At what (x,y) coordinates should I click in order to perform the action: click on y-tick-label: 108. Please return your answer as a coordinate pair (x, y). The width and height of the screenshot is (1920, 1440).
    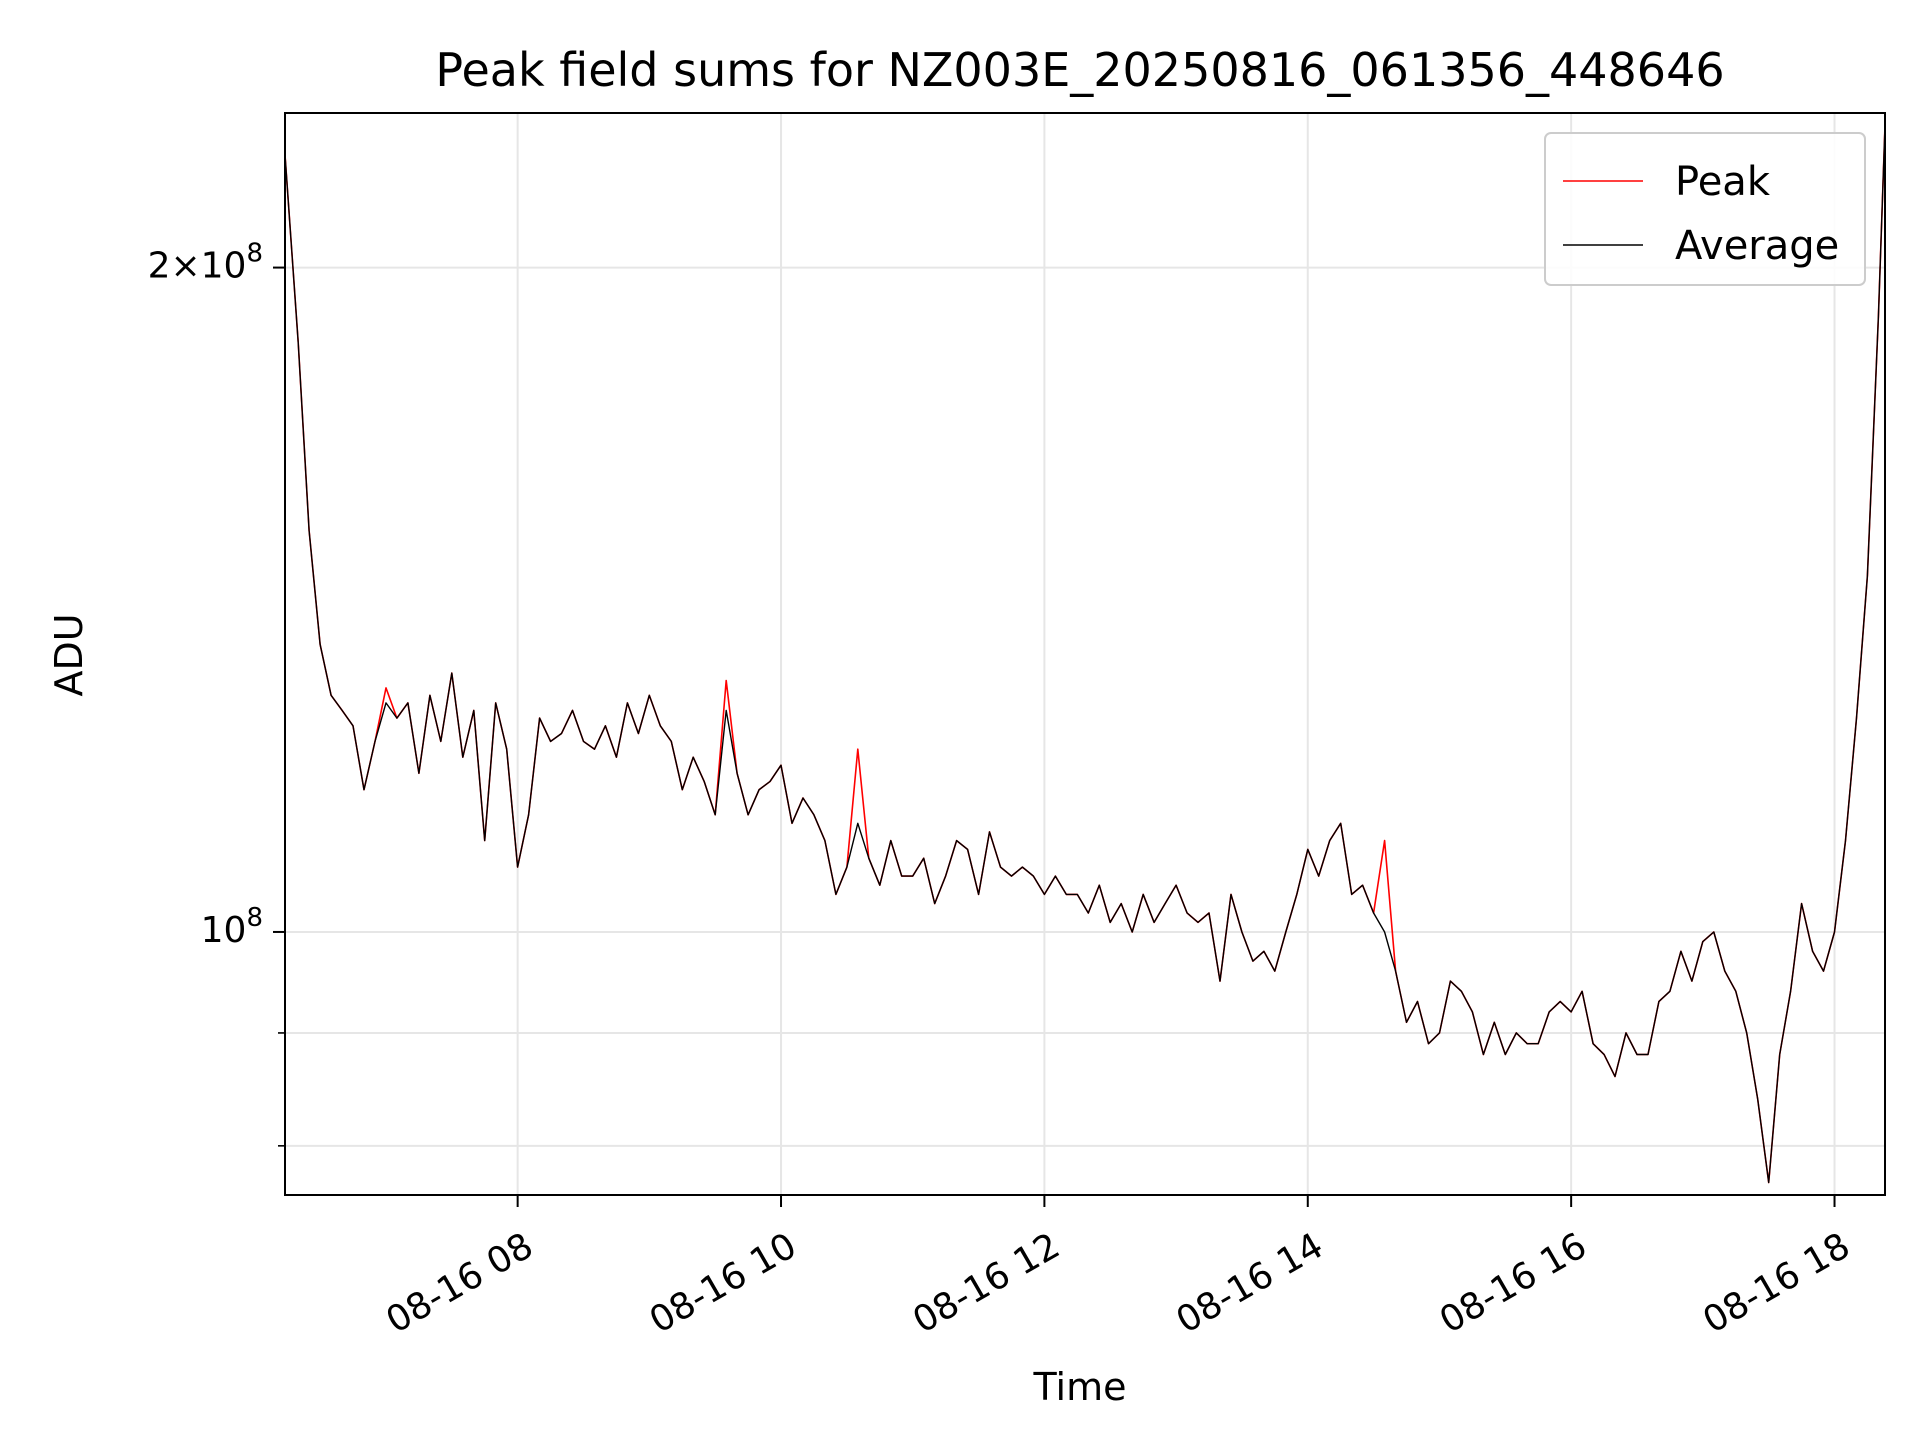
    Looking at the image, I should click on (232, 927).